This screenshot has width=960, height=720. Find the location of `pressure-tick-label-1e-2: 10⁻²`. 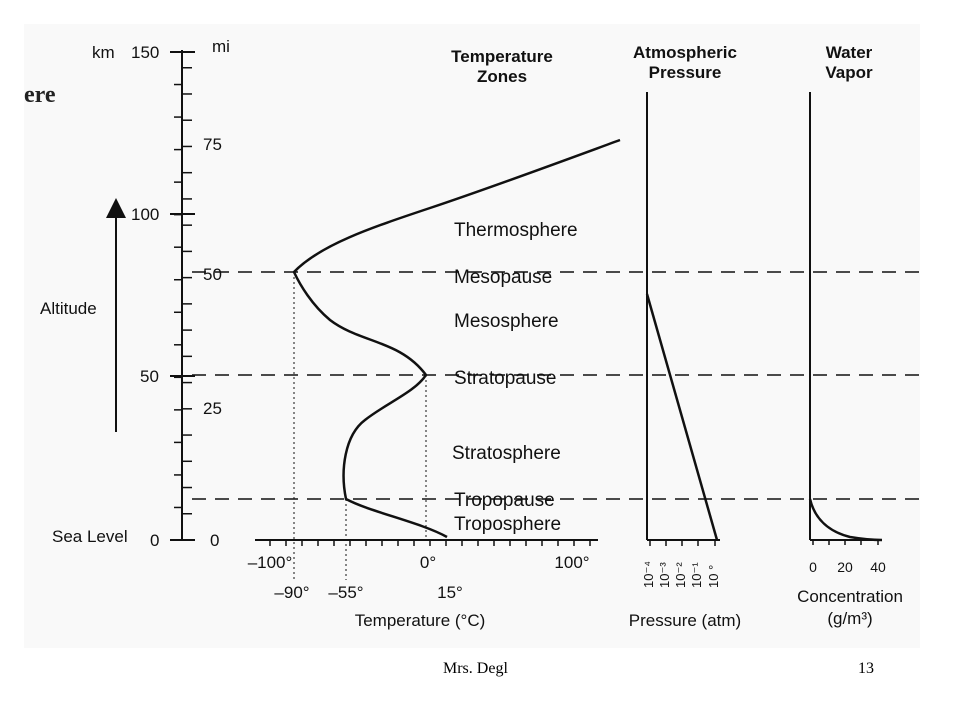

pressure-tick-label-1e-2: 10⁻² is located at coordinates (680, 575).